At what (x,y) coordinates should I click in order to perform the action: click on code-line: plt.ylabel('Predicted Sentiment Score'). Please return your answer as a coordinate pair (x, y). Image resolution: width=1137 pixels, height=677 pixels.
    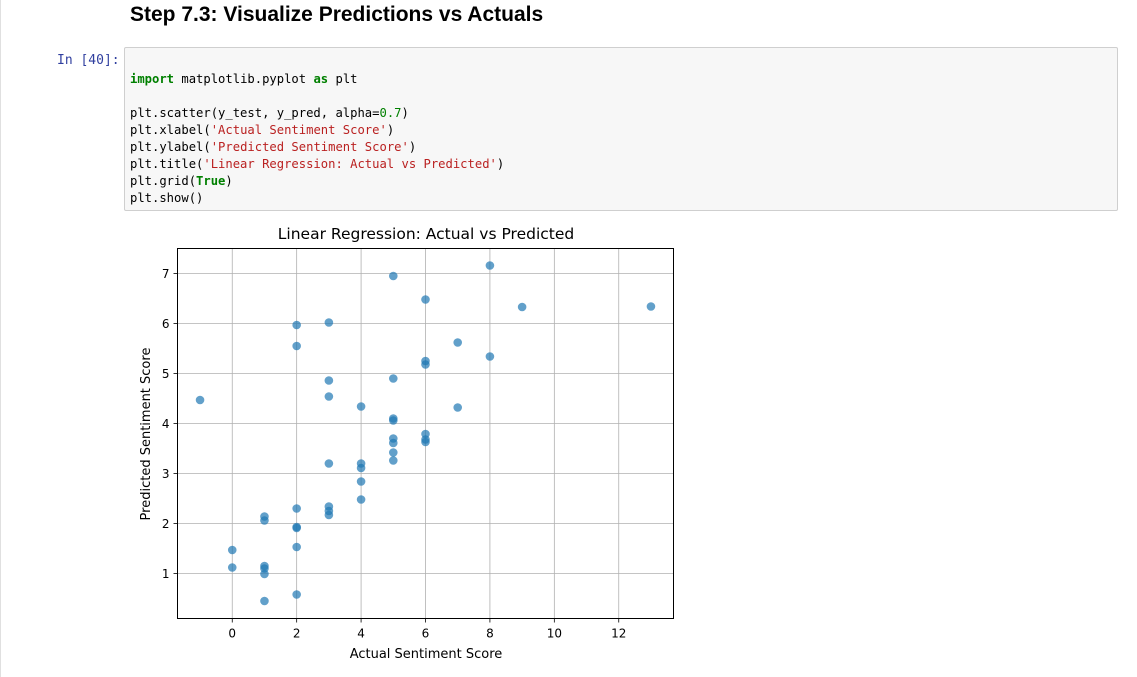
    Looking at the image, I should click on (273, 147).